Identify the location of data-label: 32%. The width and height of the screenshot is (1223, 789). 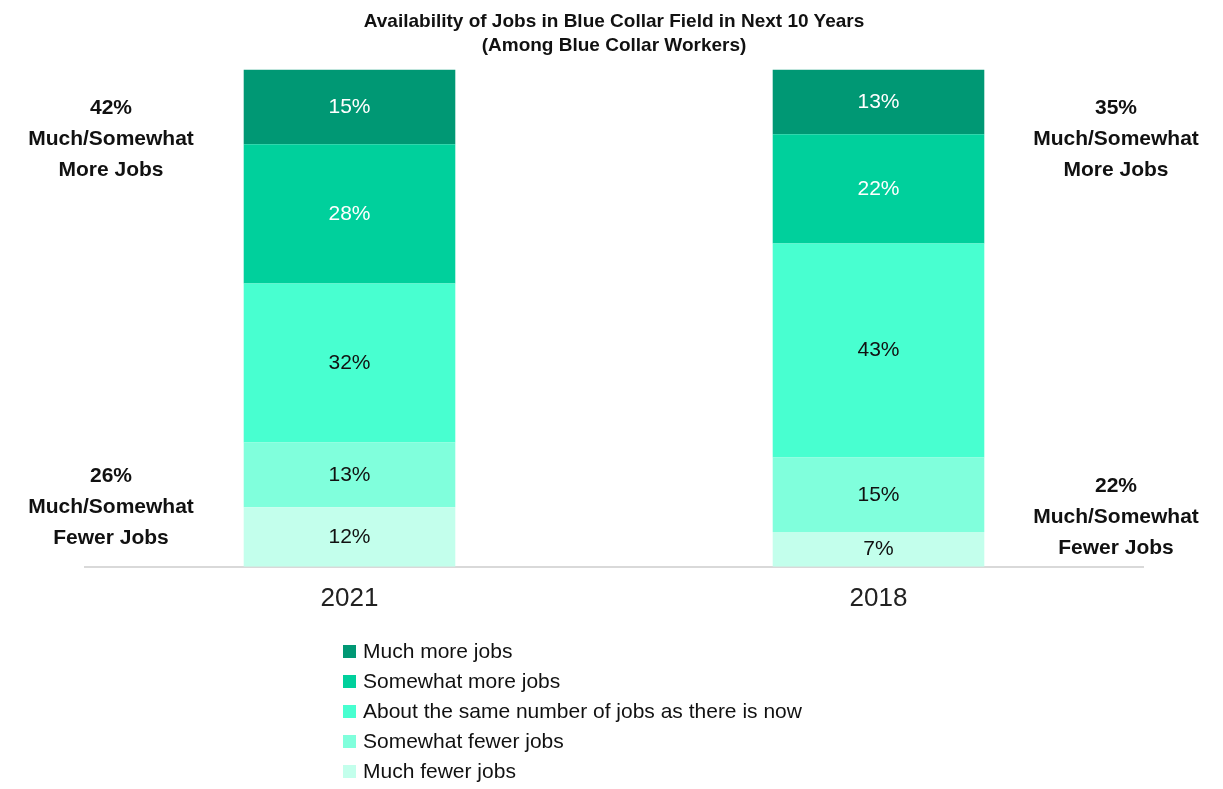
(349, 361).